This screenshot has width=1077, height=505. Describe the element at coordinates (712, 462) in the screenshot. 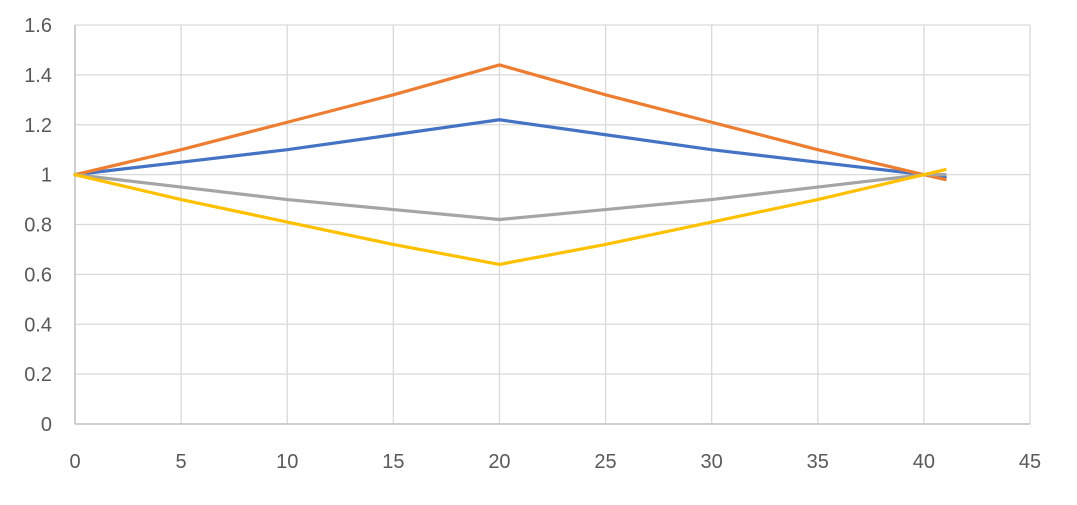

I see `x-tick-label: 30` at that location.